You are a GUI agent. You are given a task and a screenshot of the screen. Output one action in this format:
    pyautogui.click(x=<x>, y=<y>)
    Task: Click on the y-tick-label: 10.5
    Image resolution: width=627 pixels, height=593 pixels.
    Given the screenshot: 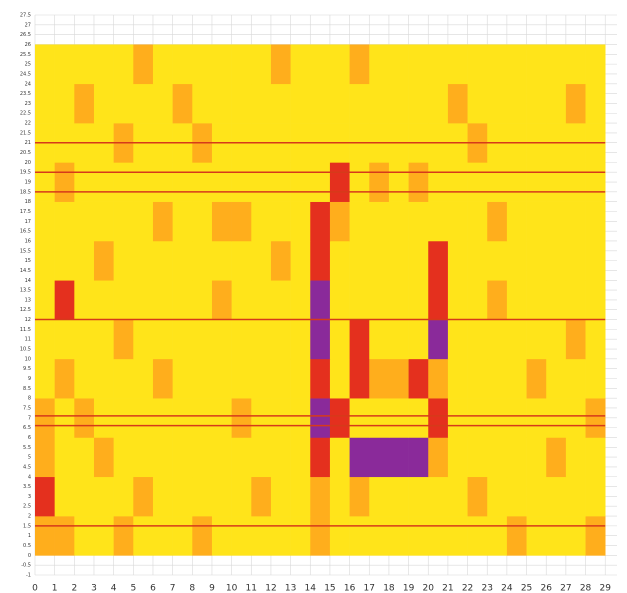 What is the action you would take?
    pyautogui.click(x=25, y=350)
    